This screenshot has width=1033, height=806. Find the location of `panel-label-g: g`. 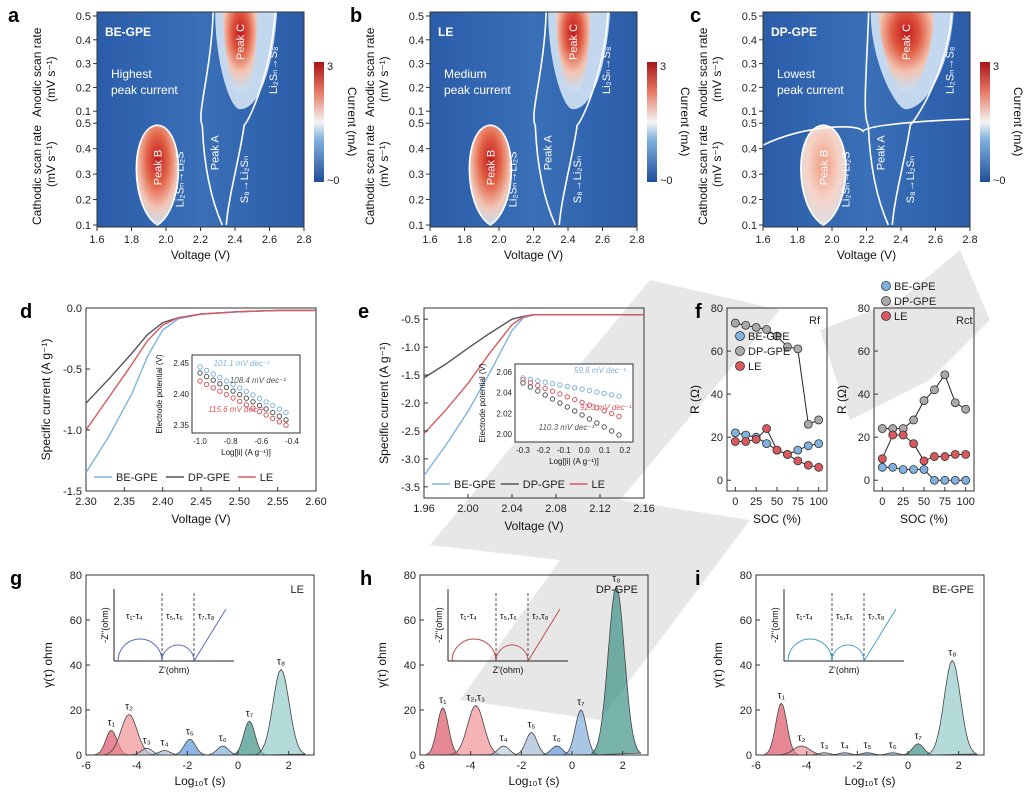

panel-label-g: g is located at coordinates (16, 579).